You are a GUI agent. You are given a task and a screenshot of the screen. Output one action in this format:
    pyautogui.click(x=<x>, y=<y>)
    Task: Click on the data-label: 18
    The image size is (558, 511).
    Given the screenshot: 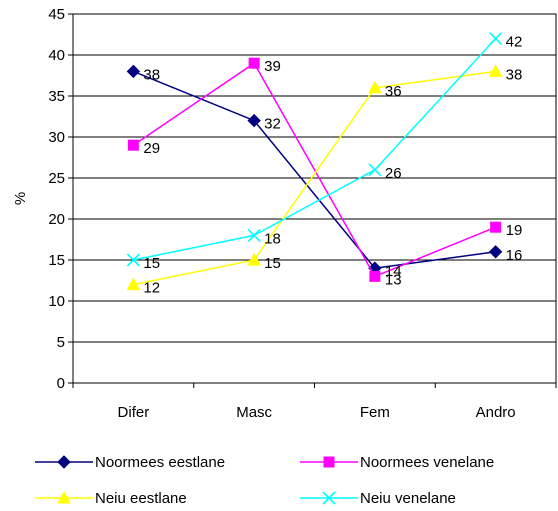 What is the action you would take?
    pyautogui.click(x=272, y=238)
    